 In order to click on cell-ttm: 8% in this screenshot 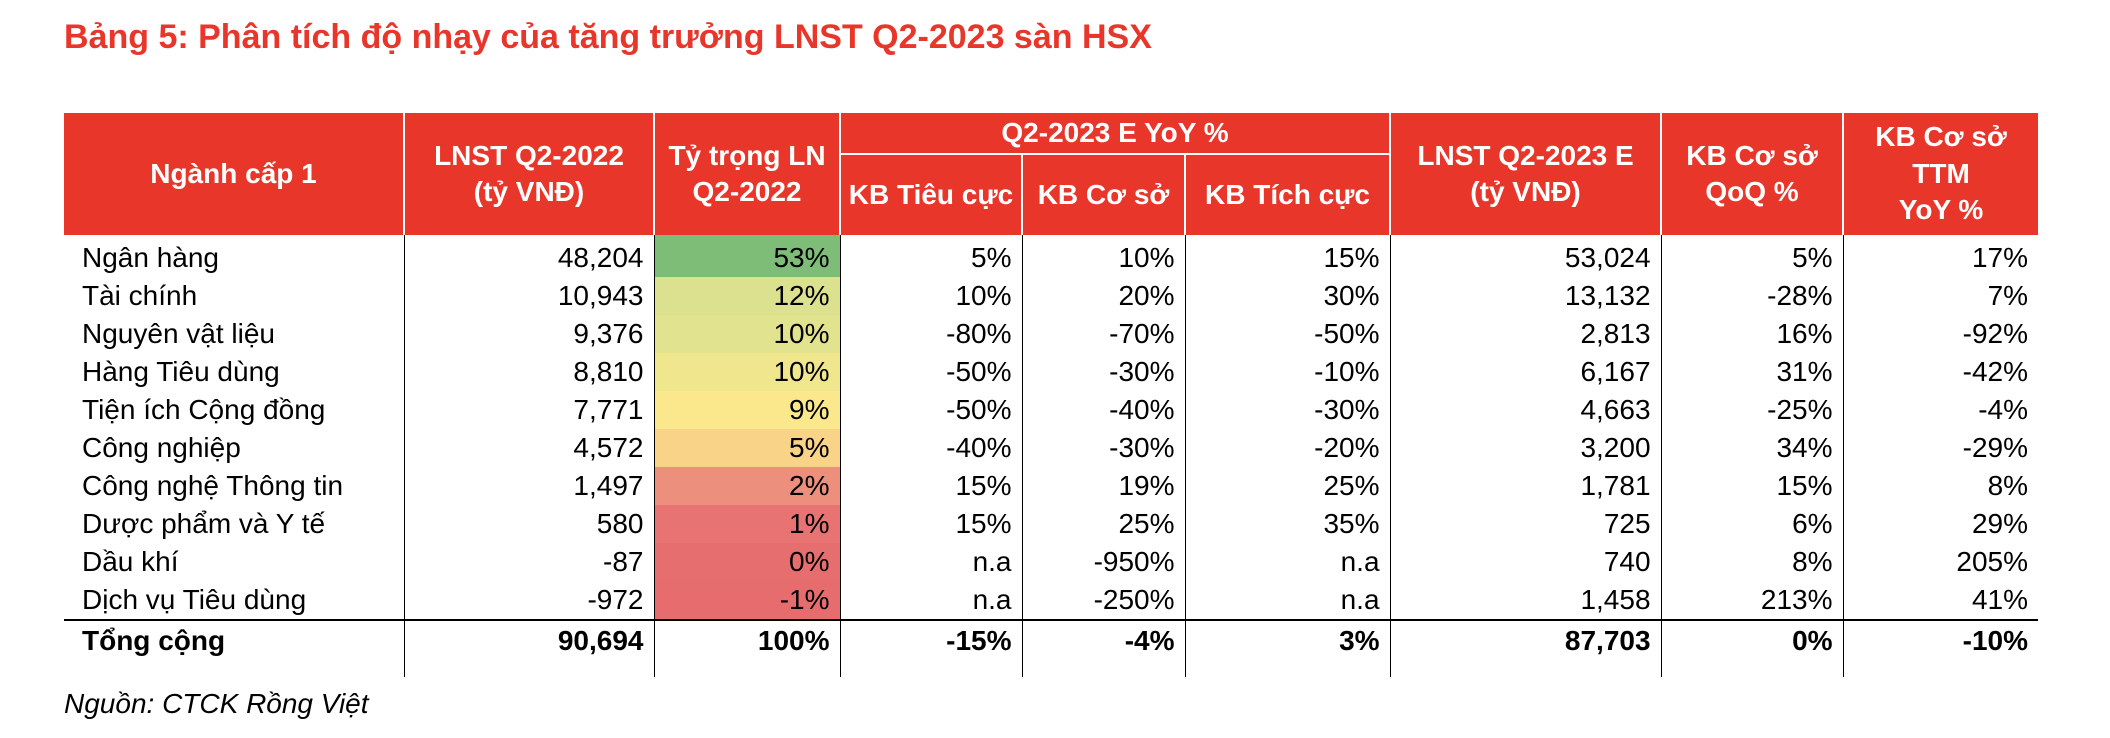, I will do `click(1940, 486)`.